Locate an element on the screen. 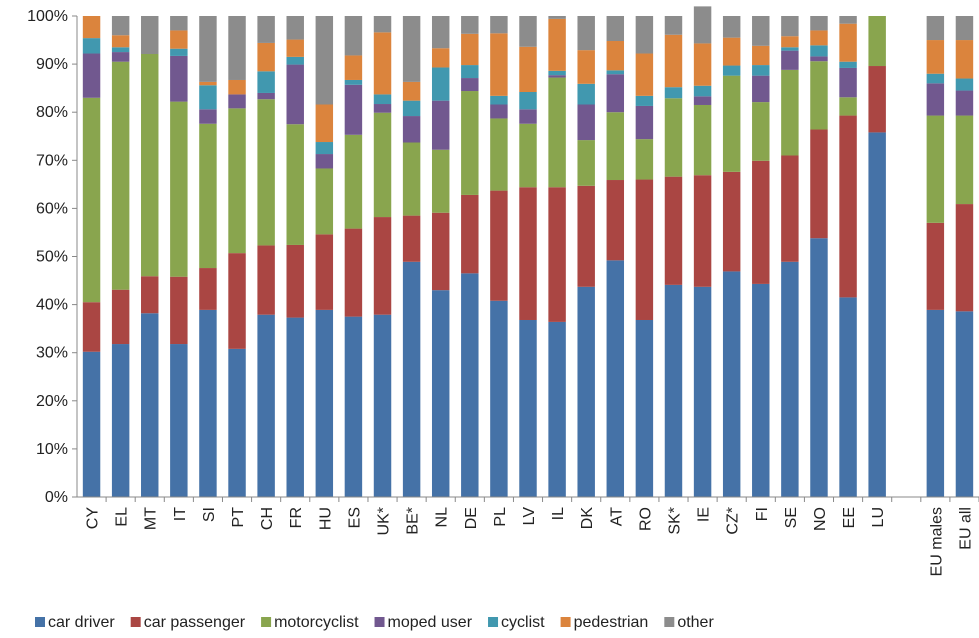  x-tick-label: LU is located at coordinates (878, 517).